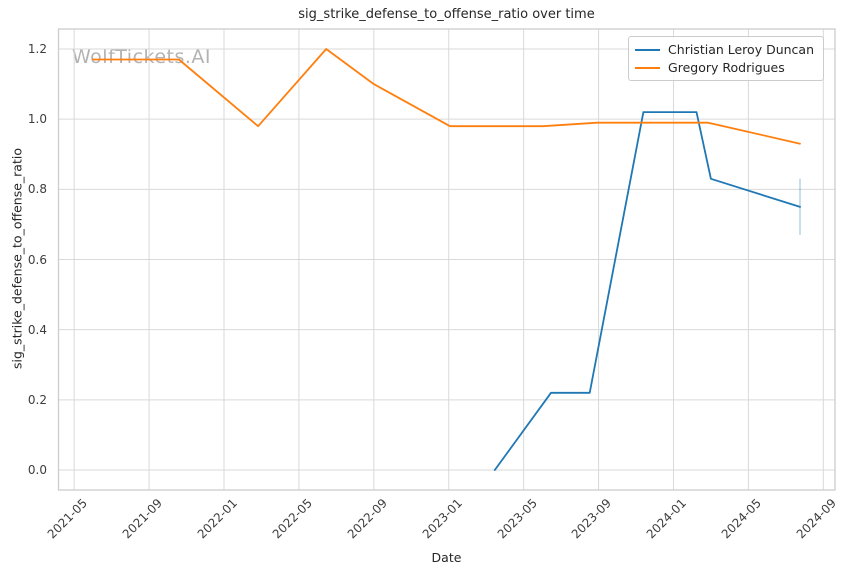 The height and width of the screenshot is (575, 854). I want to click on y-tick-label-0.6: 0.6, so click(37, 259).